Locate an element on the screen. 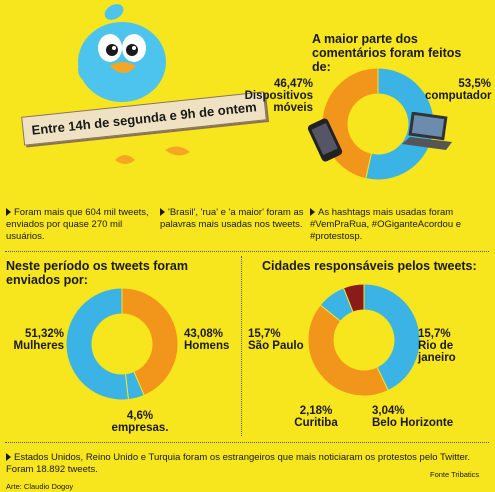 Image resolution: width=495 pixels, height=492 pixels. twitter-bird-icon is located at coordinates (122, 53).